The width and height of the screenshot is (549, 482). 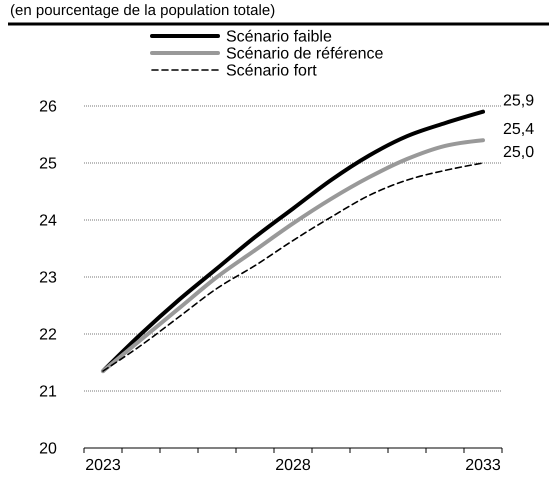 What do you see at coordinates (48, 449) in the screenshot?
I see `y-tick-label: 20` at bounding box center [48, 449].